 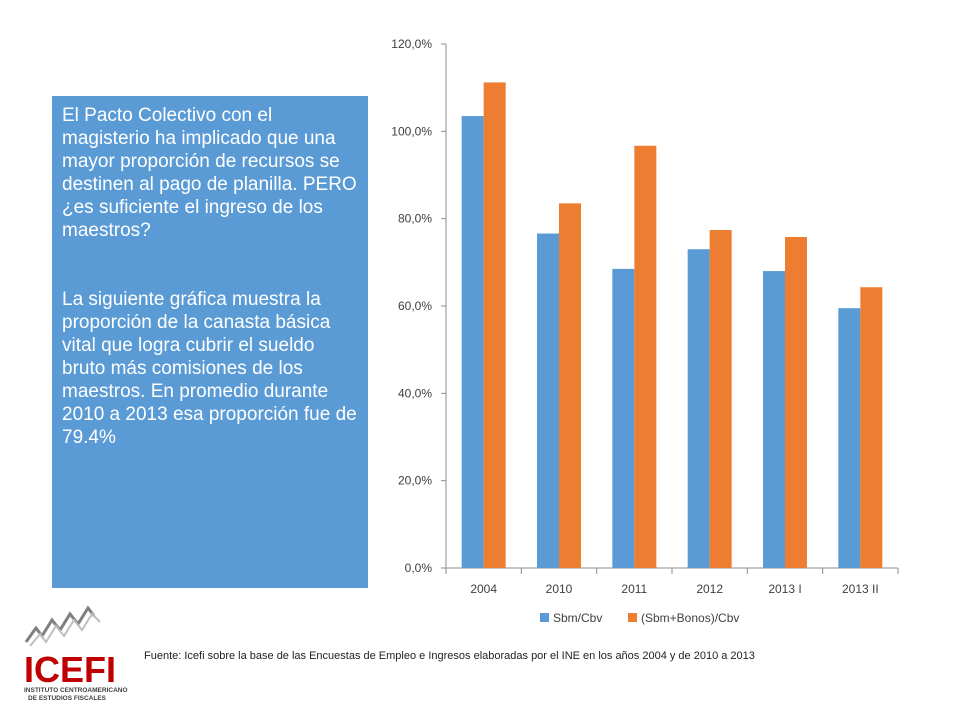 What do you see at coordinates (483, 589) in the screenshot?
I see `x-tick-label: 2004` at bounding box center [483, 589].